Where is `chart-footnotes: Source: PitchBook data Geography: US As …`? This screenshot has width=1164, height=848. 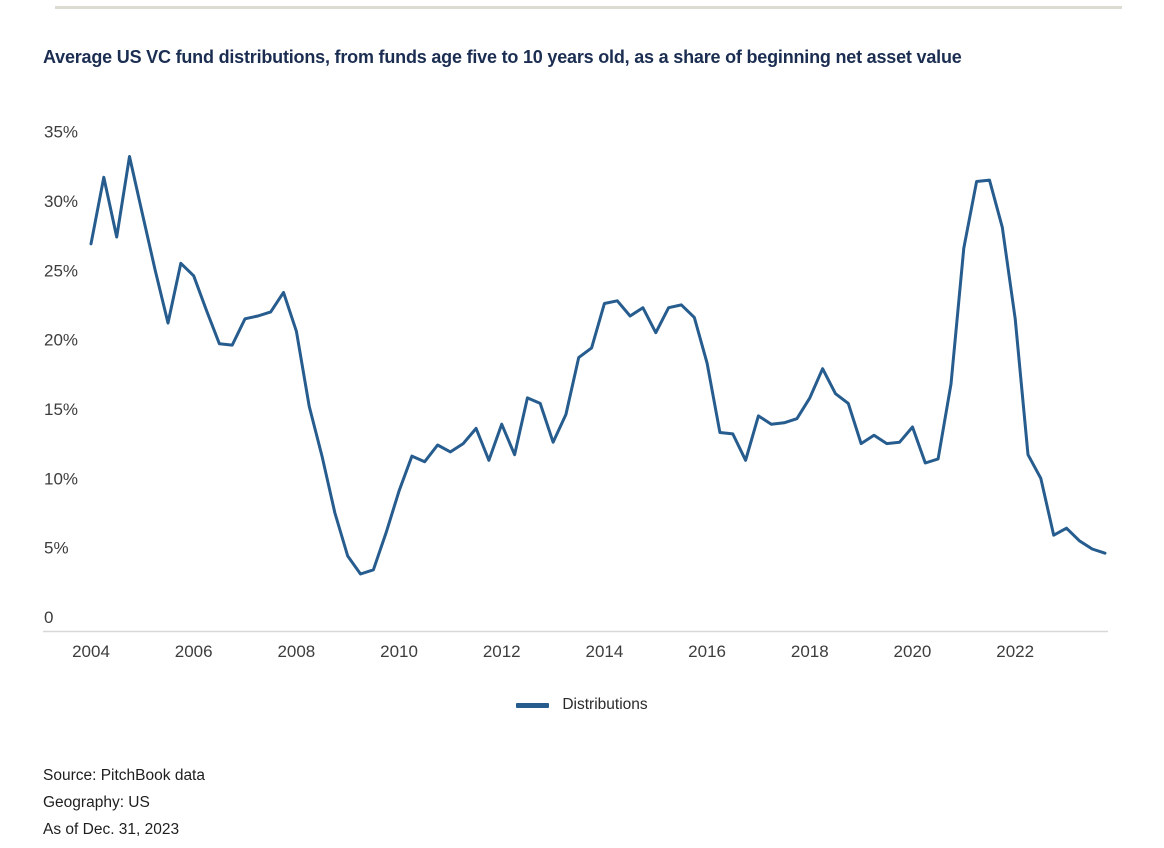
chart-footnotes: Source: PitchBook data Geography: US As … is located at coordinates (124, 802).